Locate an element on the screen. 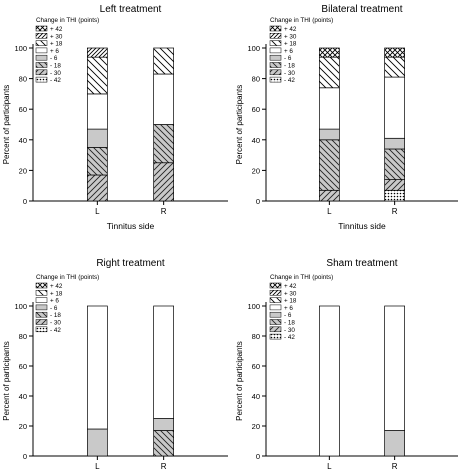  chart-title: Right treatment is located at coordinates (130, 263).